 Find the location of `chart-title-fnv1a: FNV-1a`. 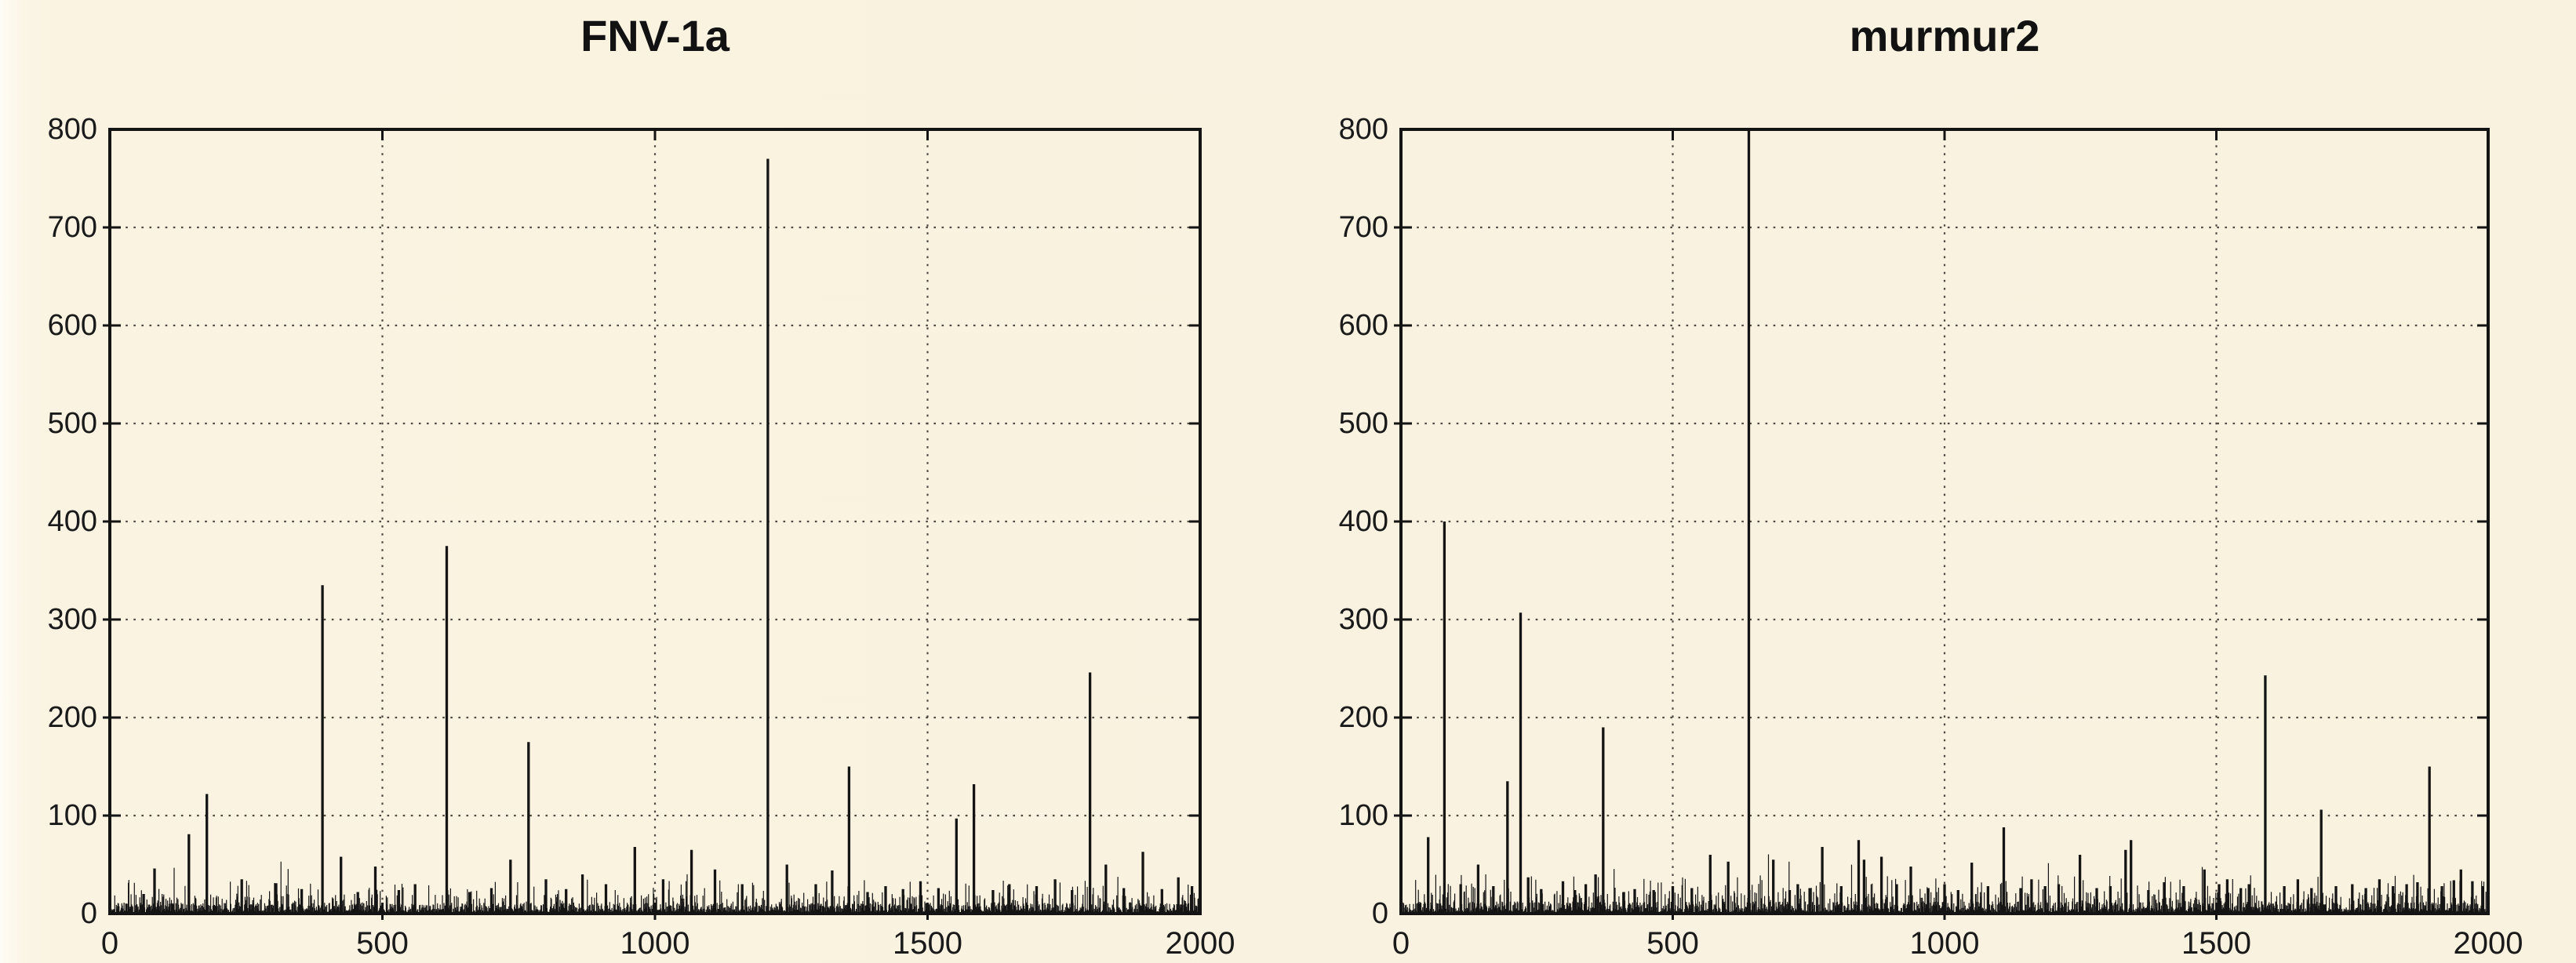

chart-title-fnv1a: FNV-1a is located at coordinates (655, 35).